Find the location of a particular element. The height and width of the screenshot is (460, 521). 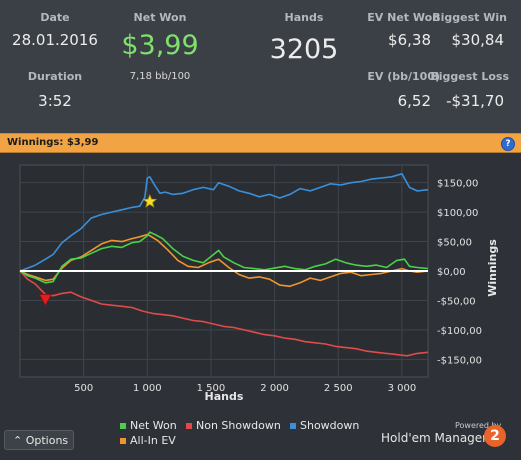

options-label: ⌃ Options is located at coordinates (41, 440).